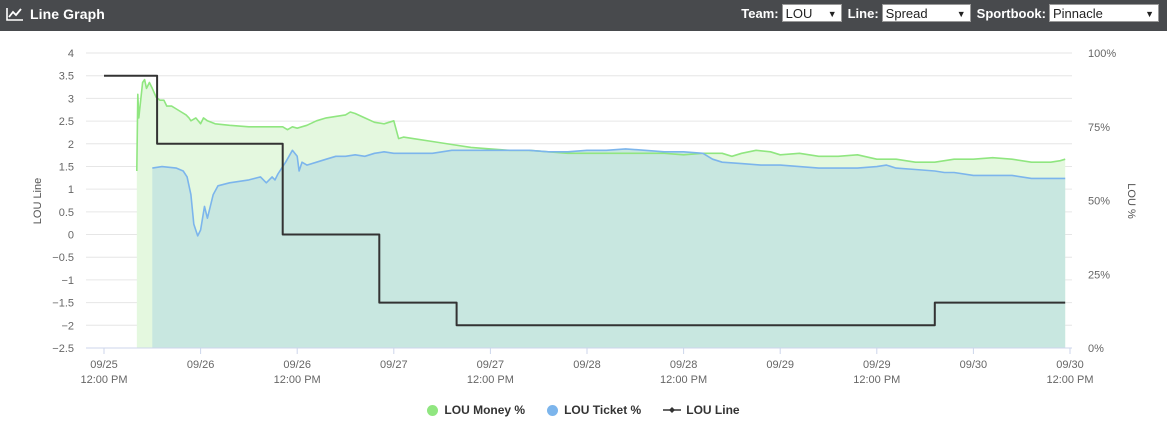  Describe the element at coordinates (1102, 54) in the screenshot. I see `y-right-tick-label: 100%` at that location.